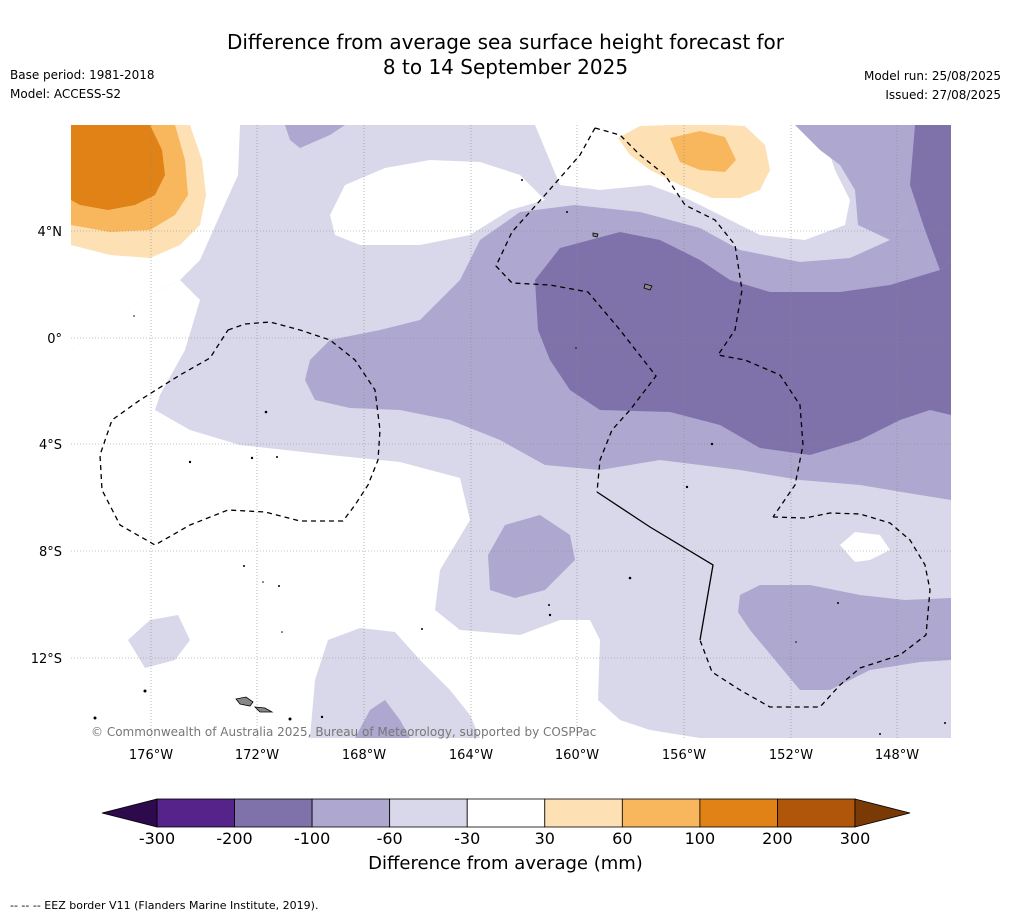  What do you see at coordinates (46, 659) in the screenshot?
I see `lat-label: 12°S` at bounding box center [46, 659].